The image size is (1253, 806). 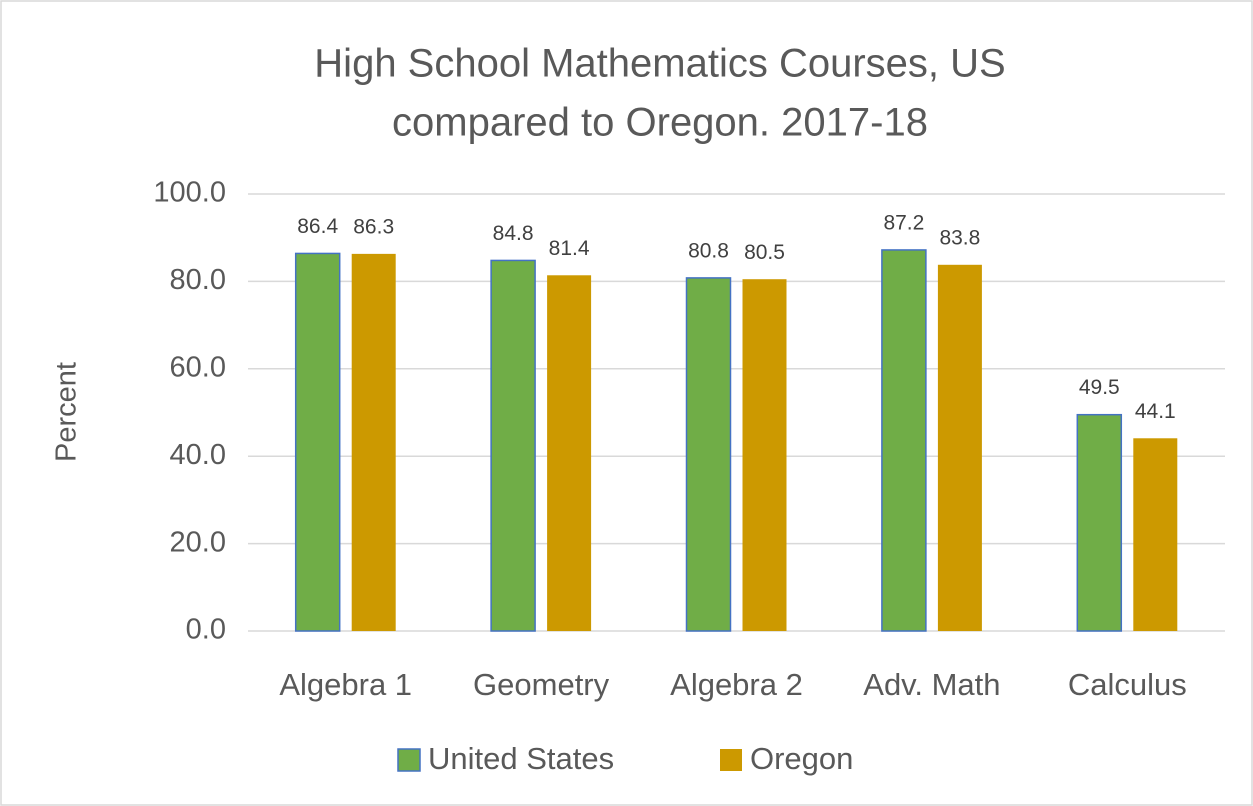 What do you see at coordinates (801, 758) in the screenshot?
I see `legend-label: Oregon` at bounding box center [801, 758].